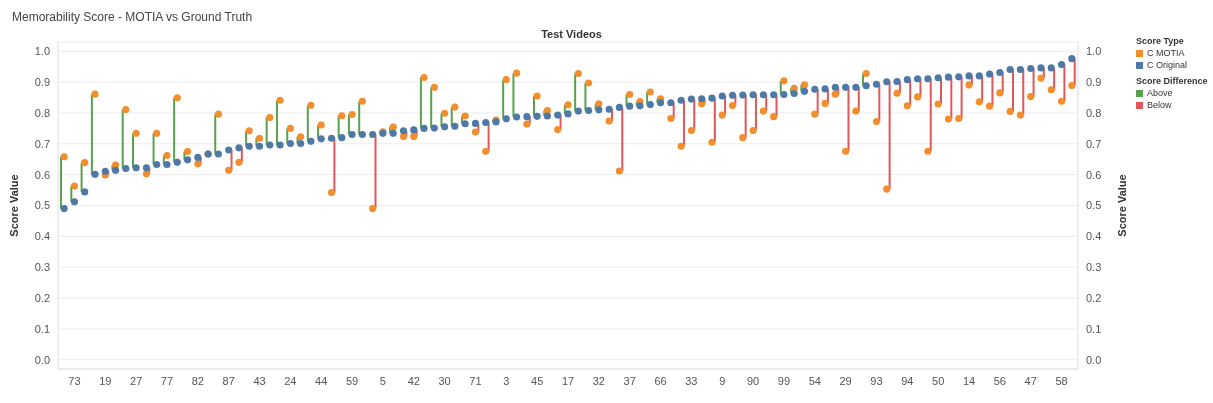  Describe the element at coordinates (1159, 105) in the screenshot. I see `legend-label: Below` at that location.